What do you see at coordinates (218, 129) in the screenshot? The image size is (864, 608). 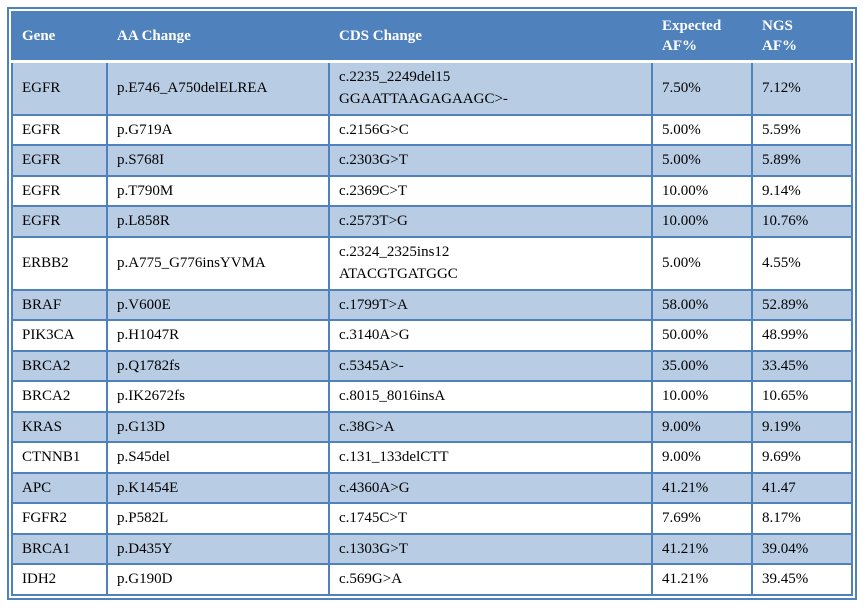 I see `cell-aa-change: p.G719A` at bounding box center [218, 129].